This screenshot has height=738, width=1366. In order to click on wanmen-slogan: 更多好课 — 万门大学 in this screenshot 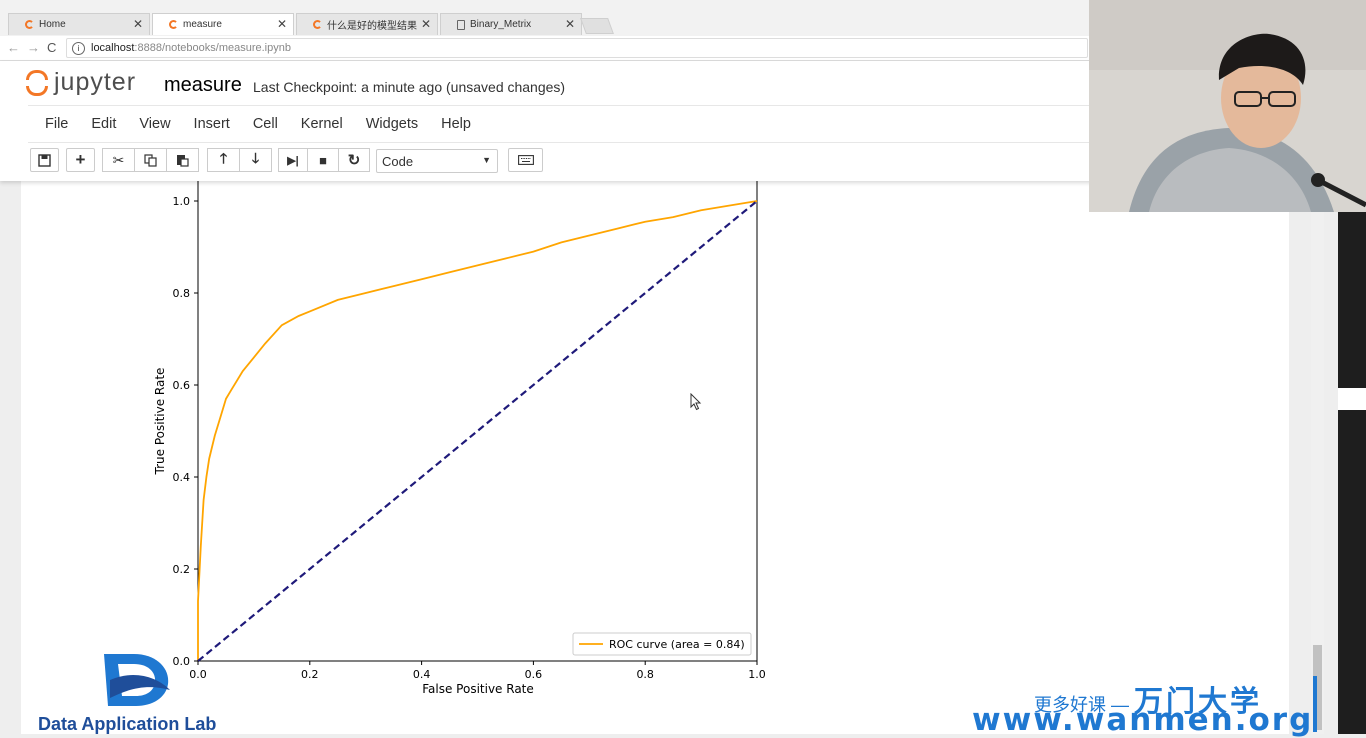, I will do `click(1148, 699)`.